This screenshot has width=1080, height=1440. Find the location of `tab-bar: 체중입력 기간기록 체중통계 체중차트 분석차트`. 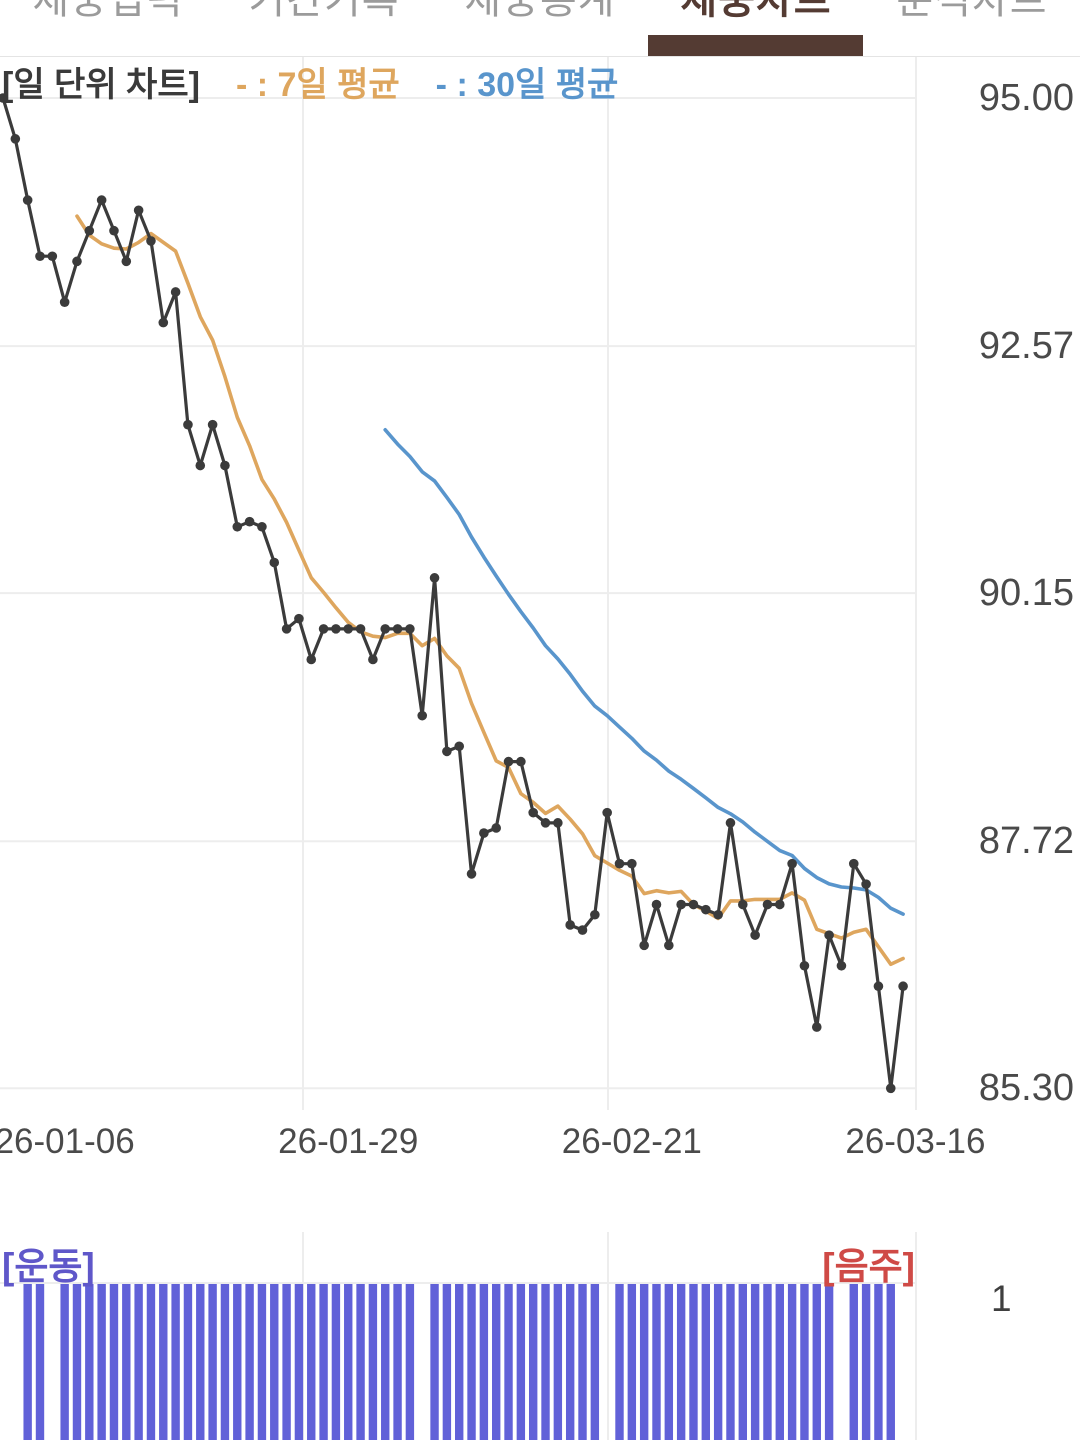

tab-bar: 체중입력 기간기록 체중통계 체중차트 분석차트 is located at coordinates (540, 28).